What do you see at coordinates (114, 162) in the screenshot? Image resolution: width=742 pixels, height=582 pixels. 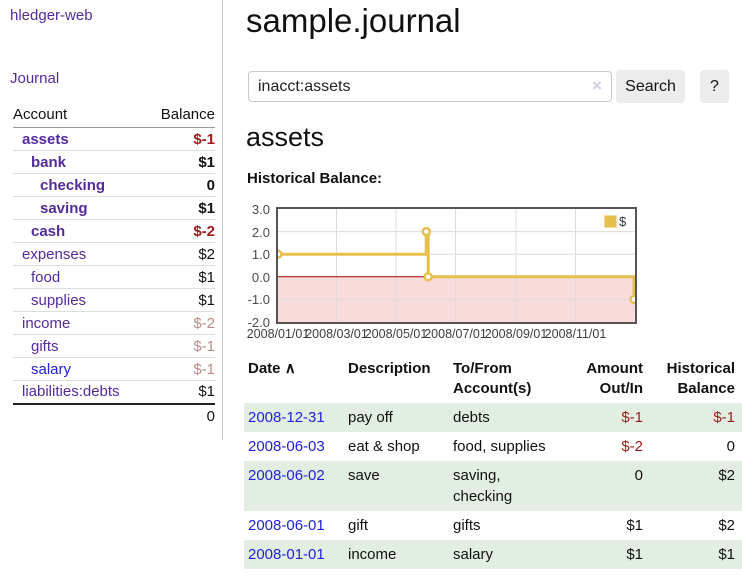 I see `account-row: bank $1` at bounding box center [114, 162].